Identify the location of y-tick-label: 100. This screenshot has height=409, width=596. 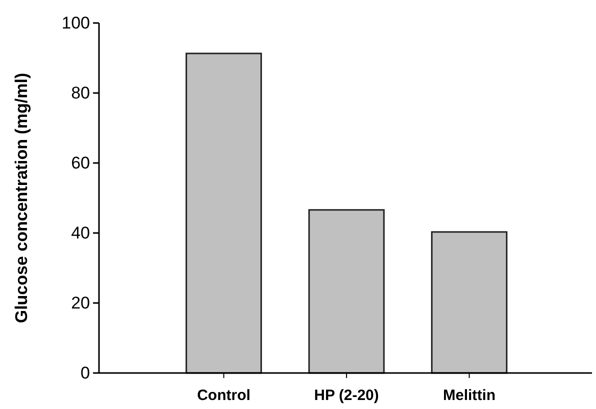
(76, 22).